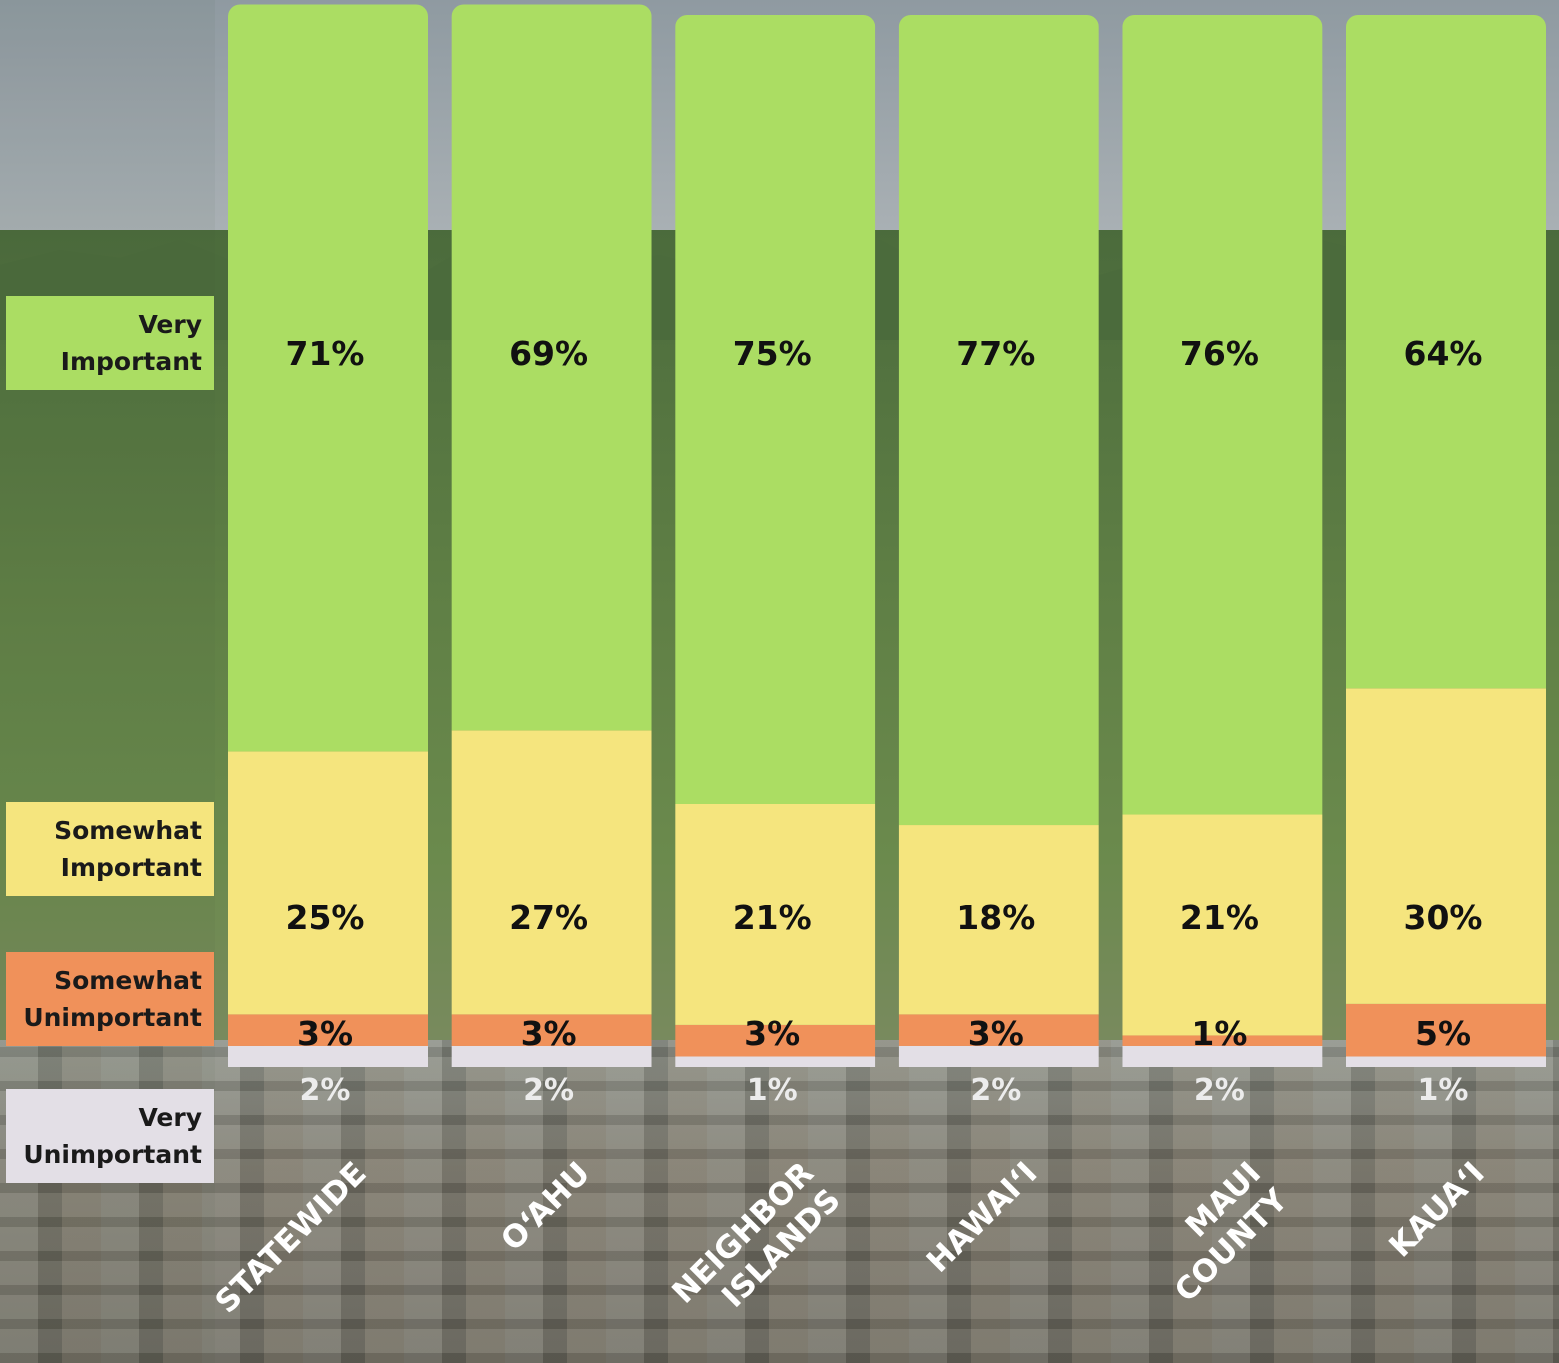  What do you see at coordinates (772, 1090) in the screenshot?
I see `value-label-very-unimportant-neighbor-islands: 1%` at bounding box center [772, 1090].